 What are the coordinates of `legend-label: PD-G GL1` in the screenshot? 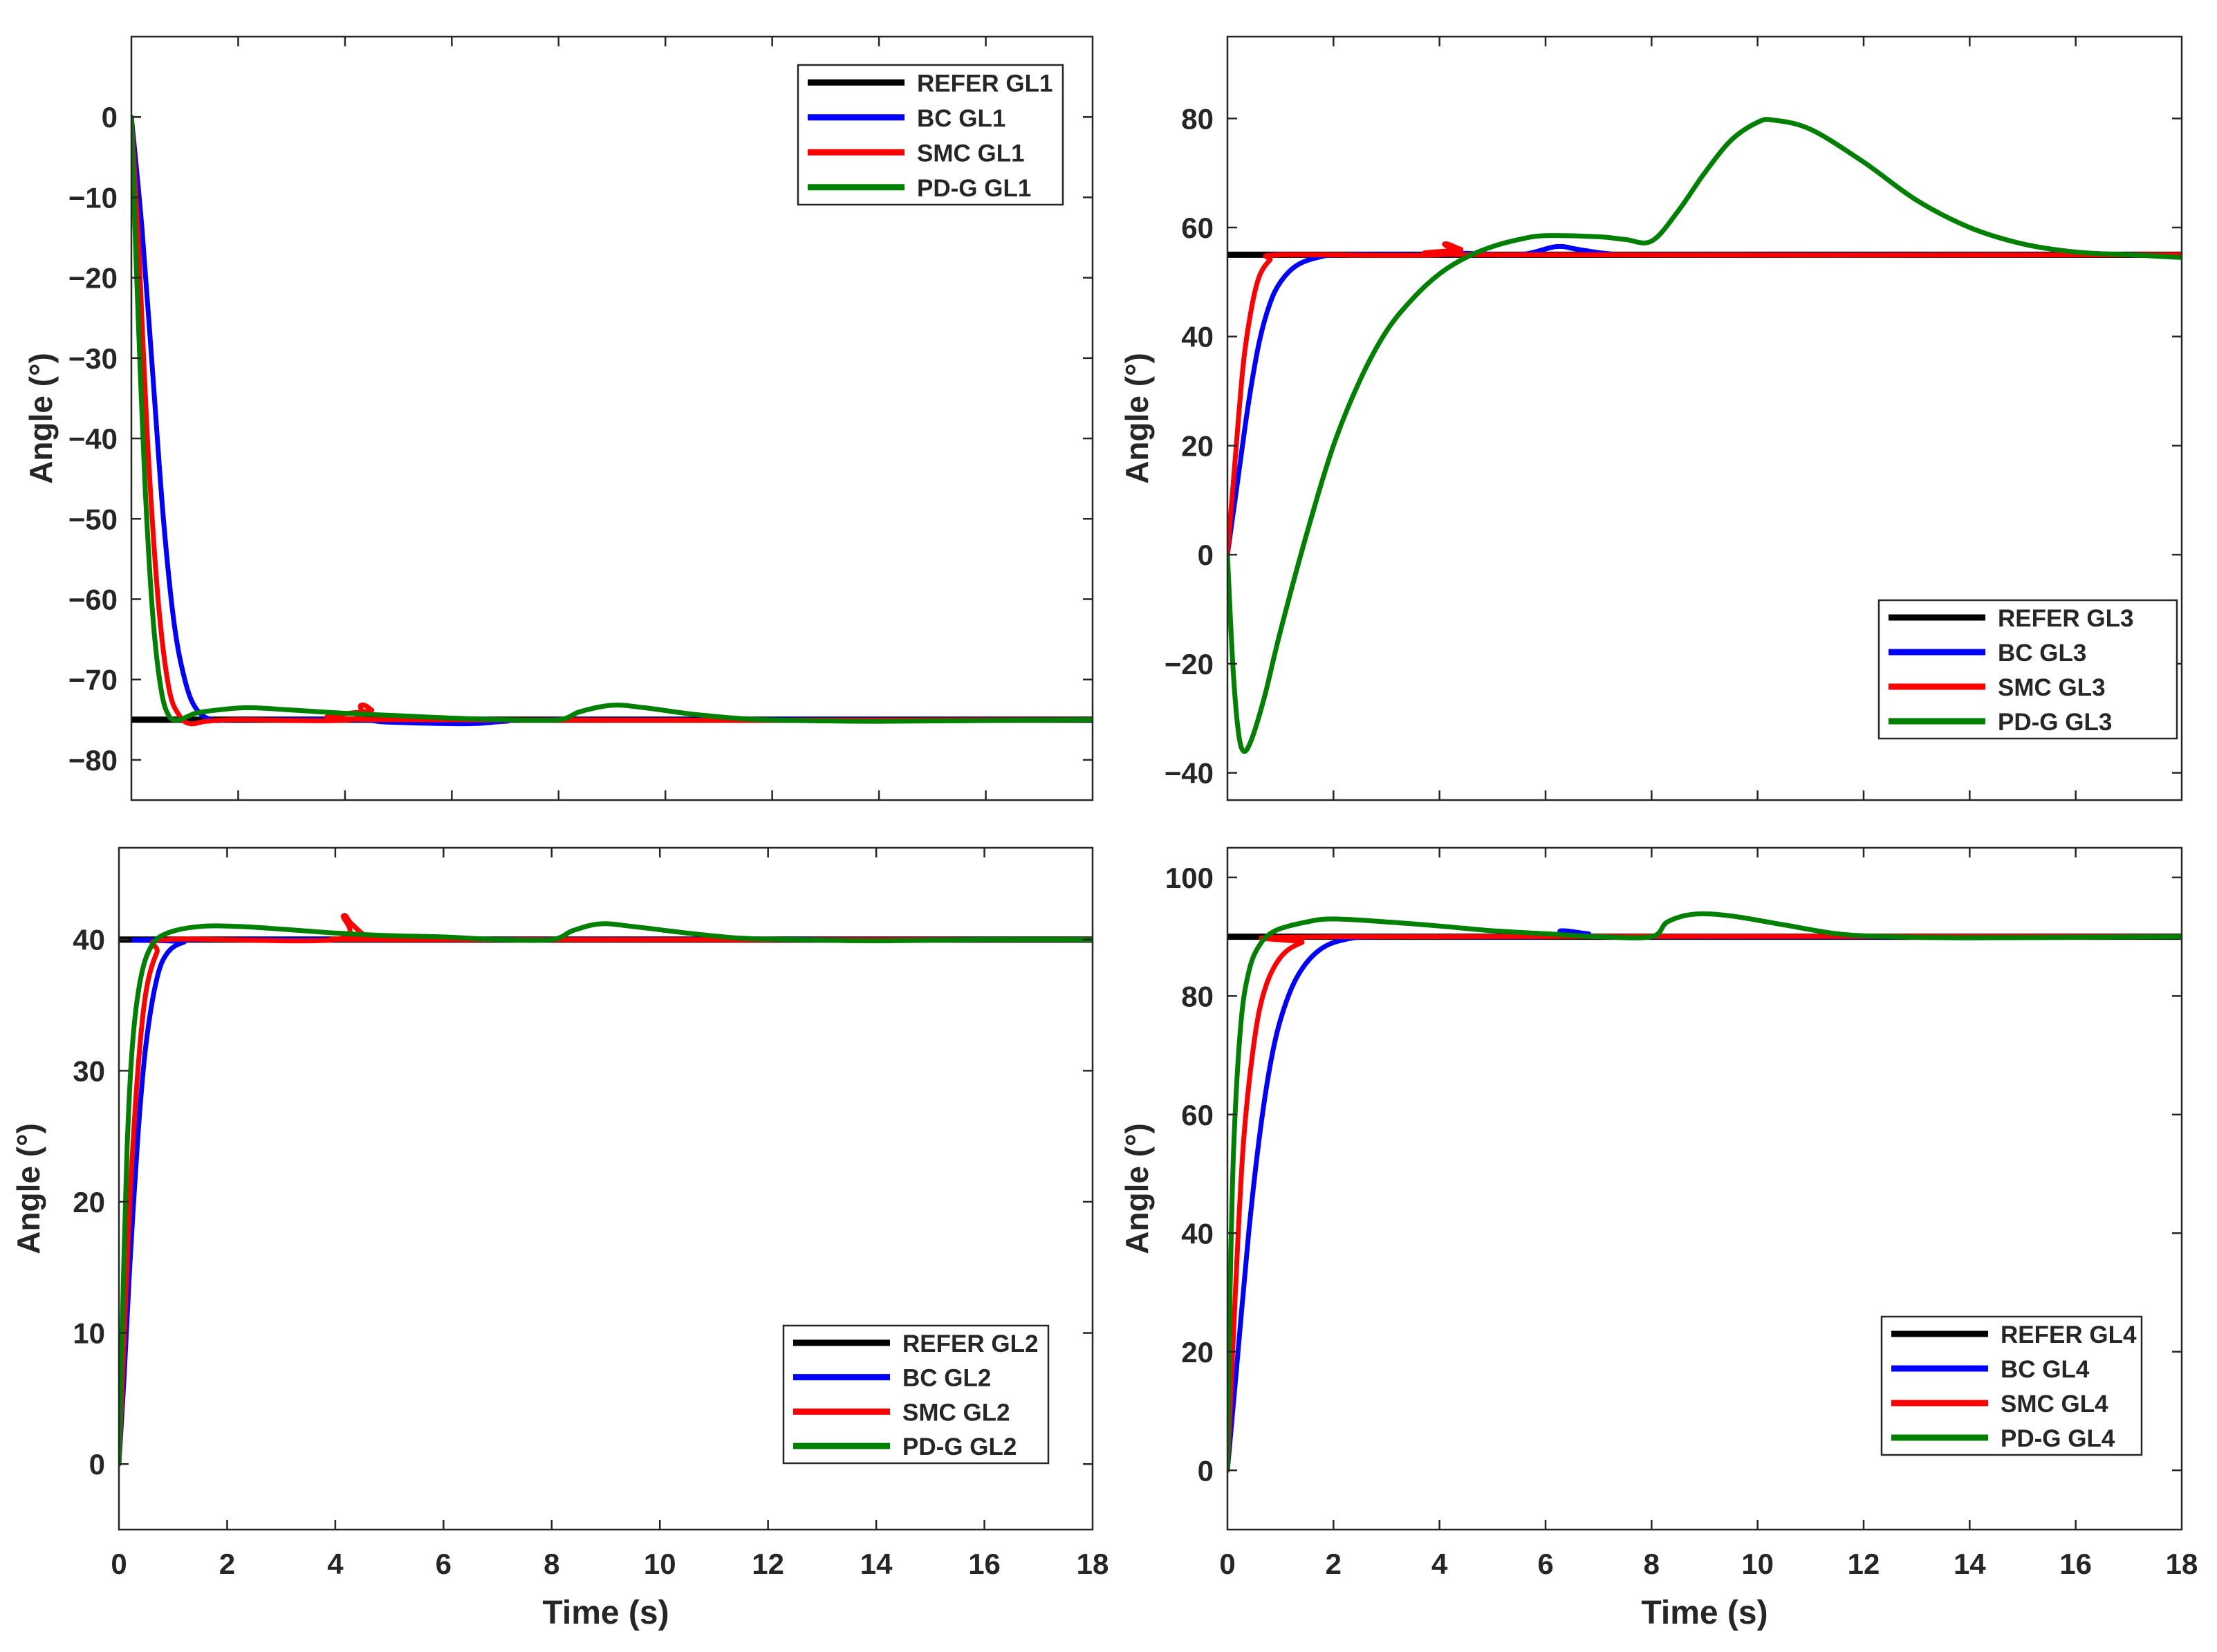 It's located at (974, 189).